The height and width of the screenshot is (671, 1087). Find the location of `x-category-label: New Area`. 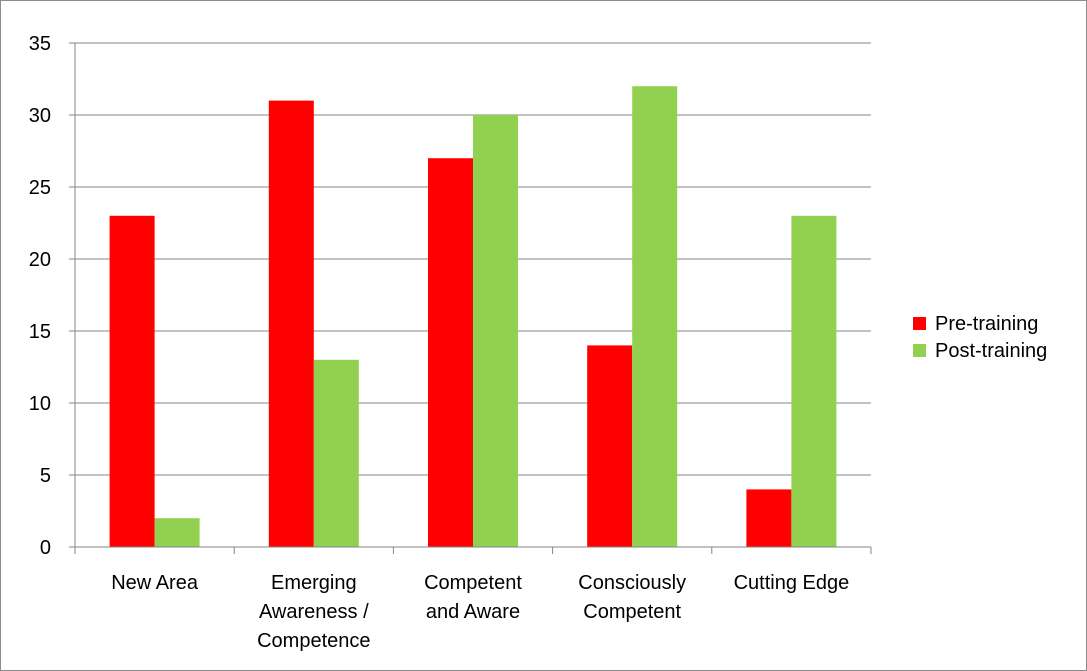

x-category-label: New Area is located at coordinates (155, 583).